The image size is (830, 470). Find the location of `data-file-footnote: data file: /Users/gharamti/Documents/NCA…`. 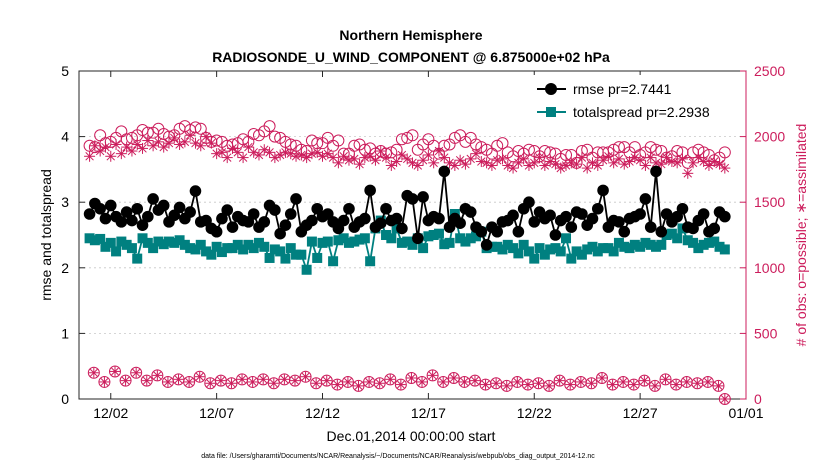

data-file-footnote: data file: /Users/gharamti/Documents/NCA… is located at coordinates (398, 456).